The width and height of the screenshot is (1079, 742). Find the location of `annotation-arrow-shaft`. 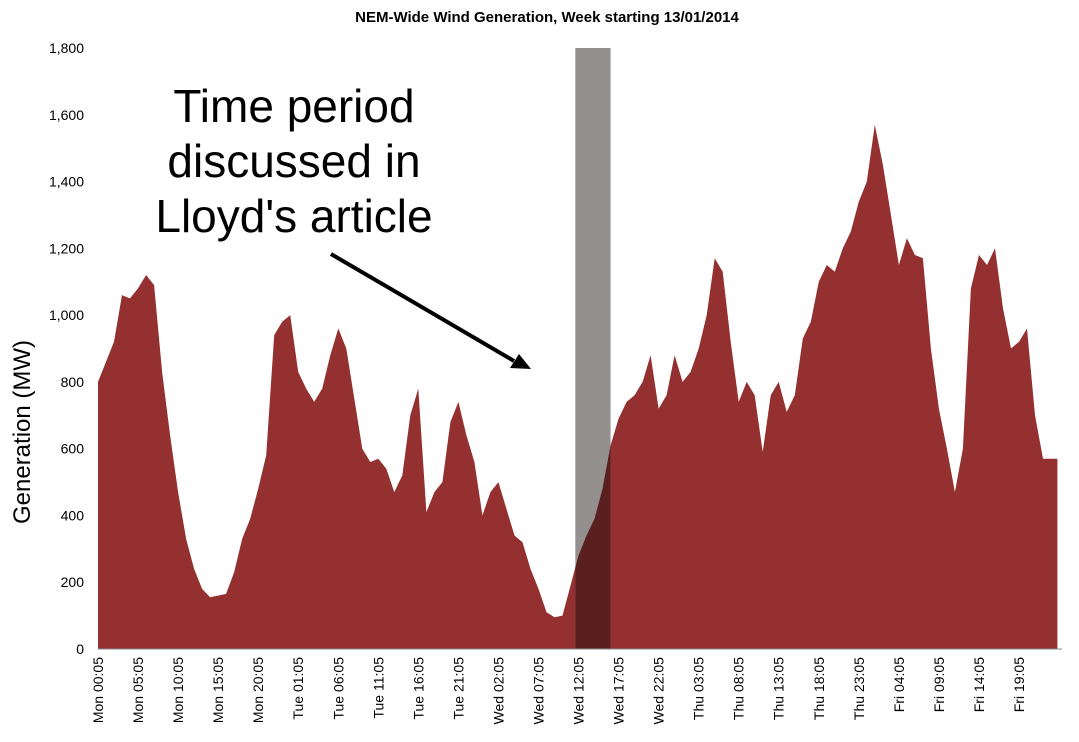

annotation-arrow-shaft is located at coordinates (422, 307).